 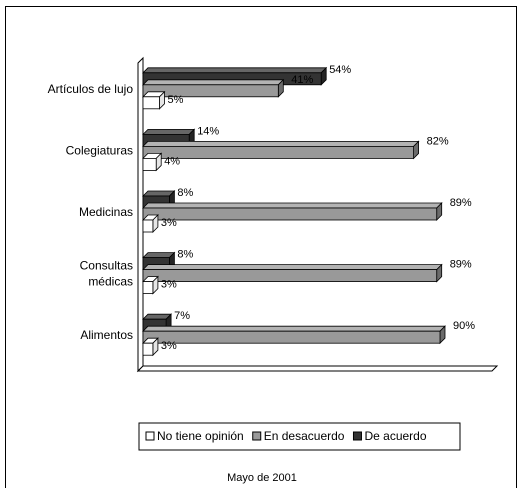 What do you see at coordinates (176, 100) in the screenshot?
I see `value-label: 5%` at bounding box center [176, 100].